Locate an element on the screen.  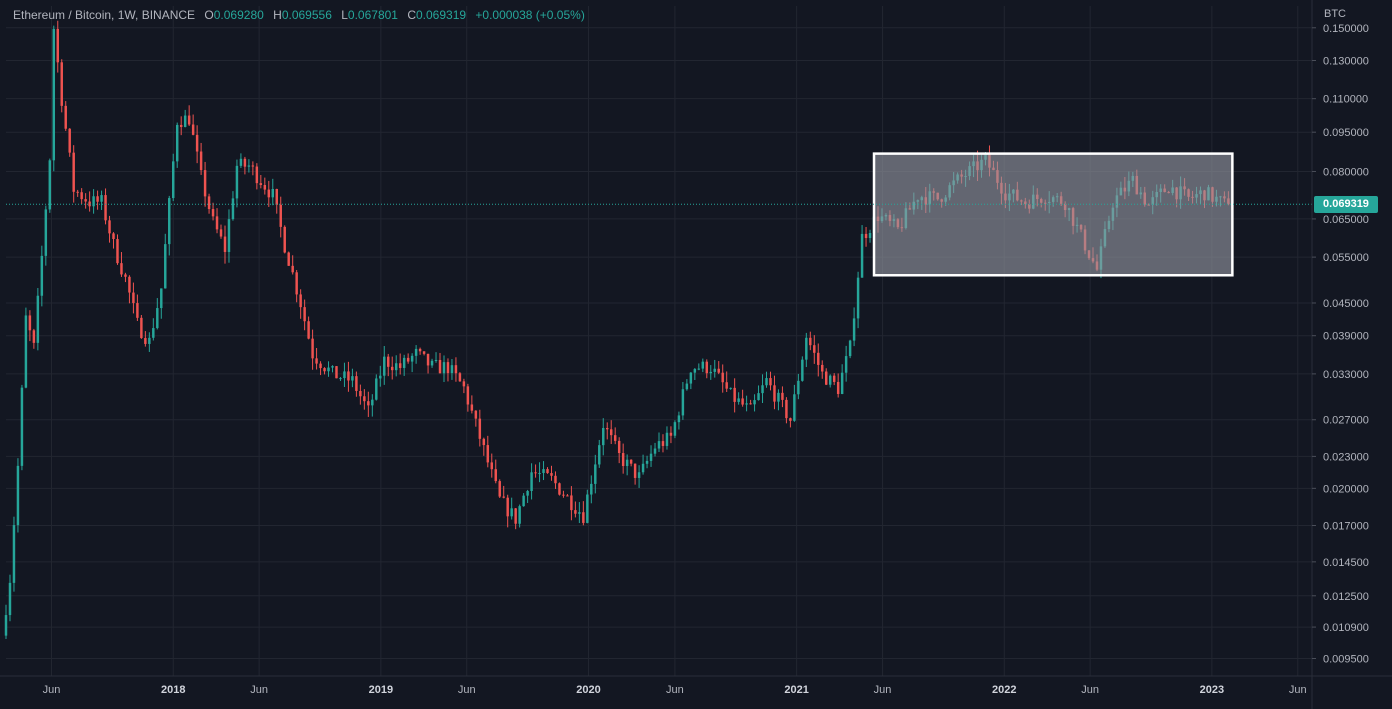
y-tick-label: 0.033000 is located at coordinates (1346, 375).